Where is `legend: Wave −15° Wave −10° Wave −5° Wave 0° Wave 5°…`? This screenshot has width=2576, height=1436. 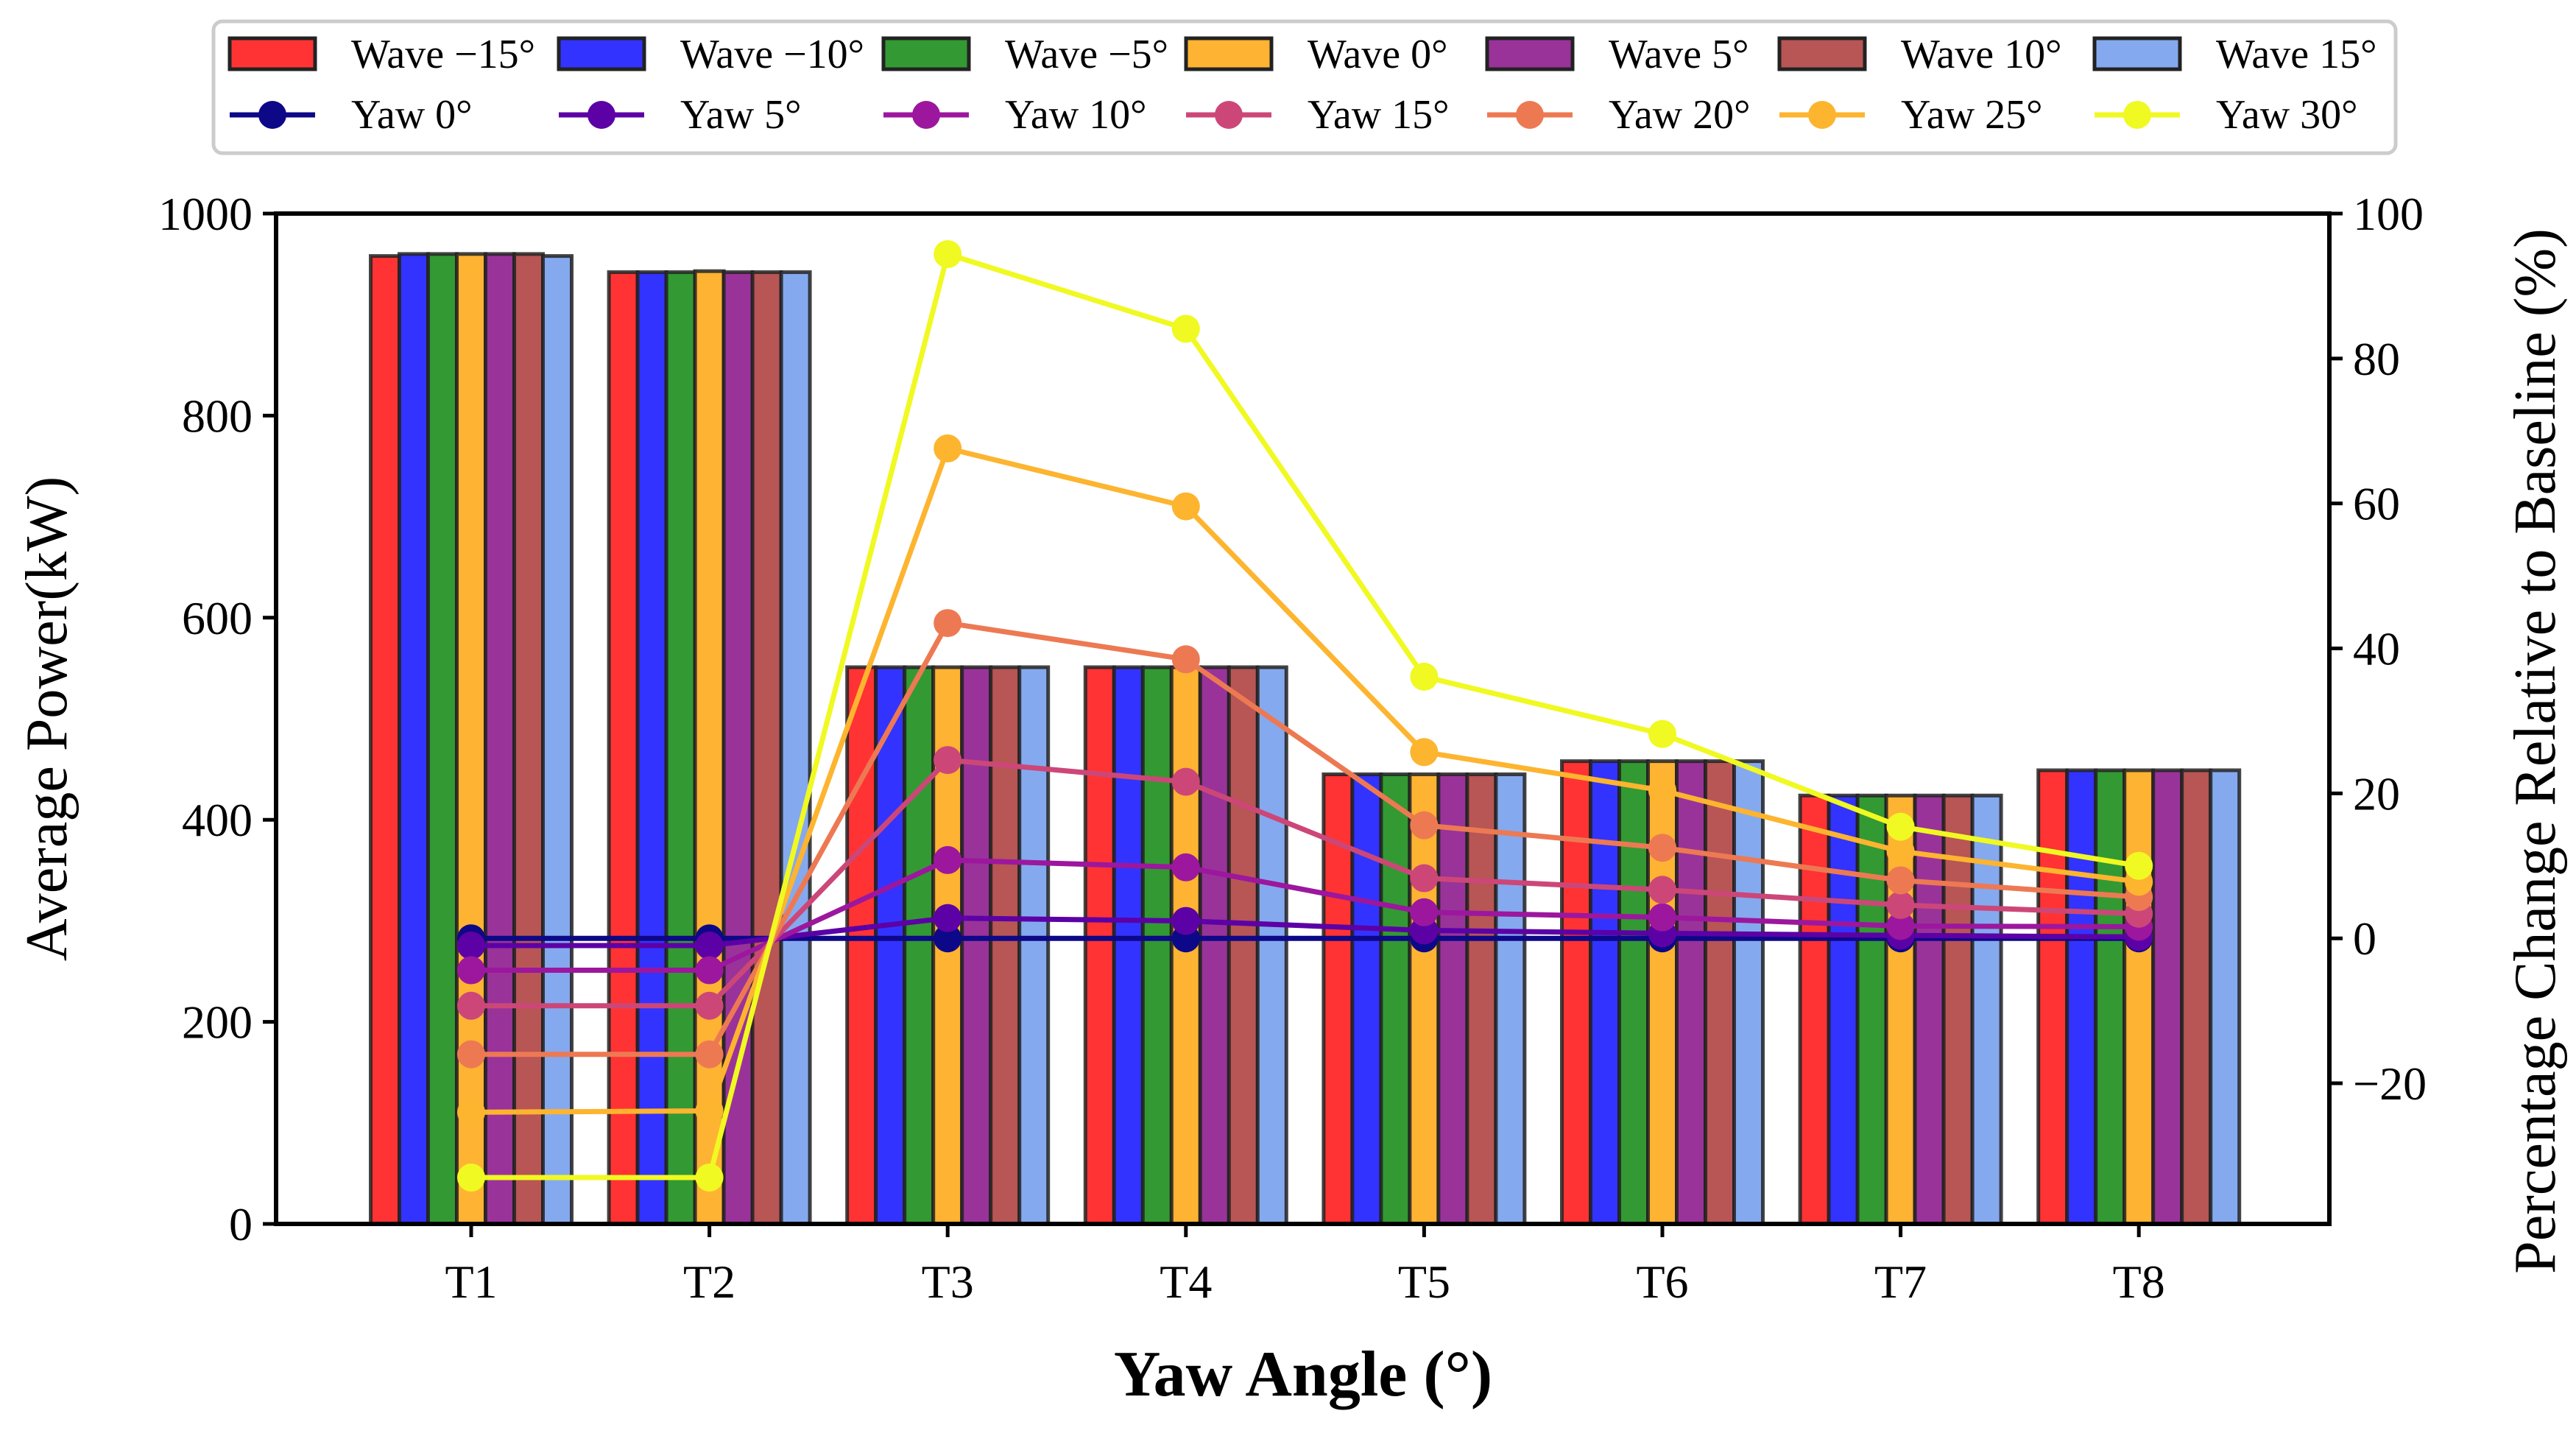
legend: Wave −15° Wave −10° Wave −5° Wave 0° Wave 5°… is located at coordinates (1304, 87).